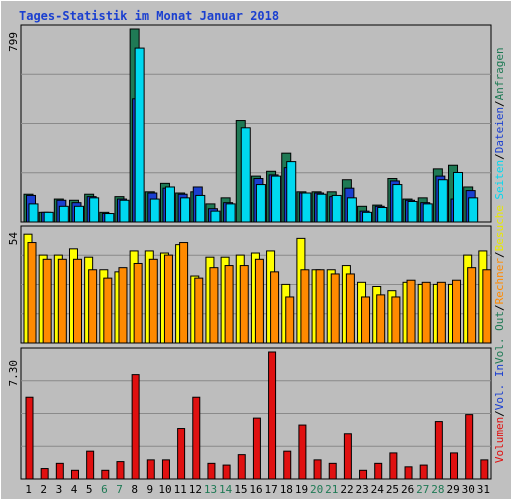 The width and height of the screenshot is (512, 500). What do you see at coordinates (407, 489) in the screenshot?
I see `x-tick-label-day-26: 26` at bounding box center [407, 489].